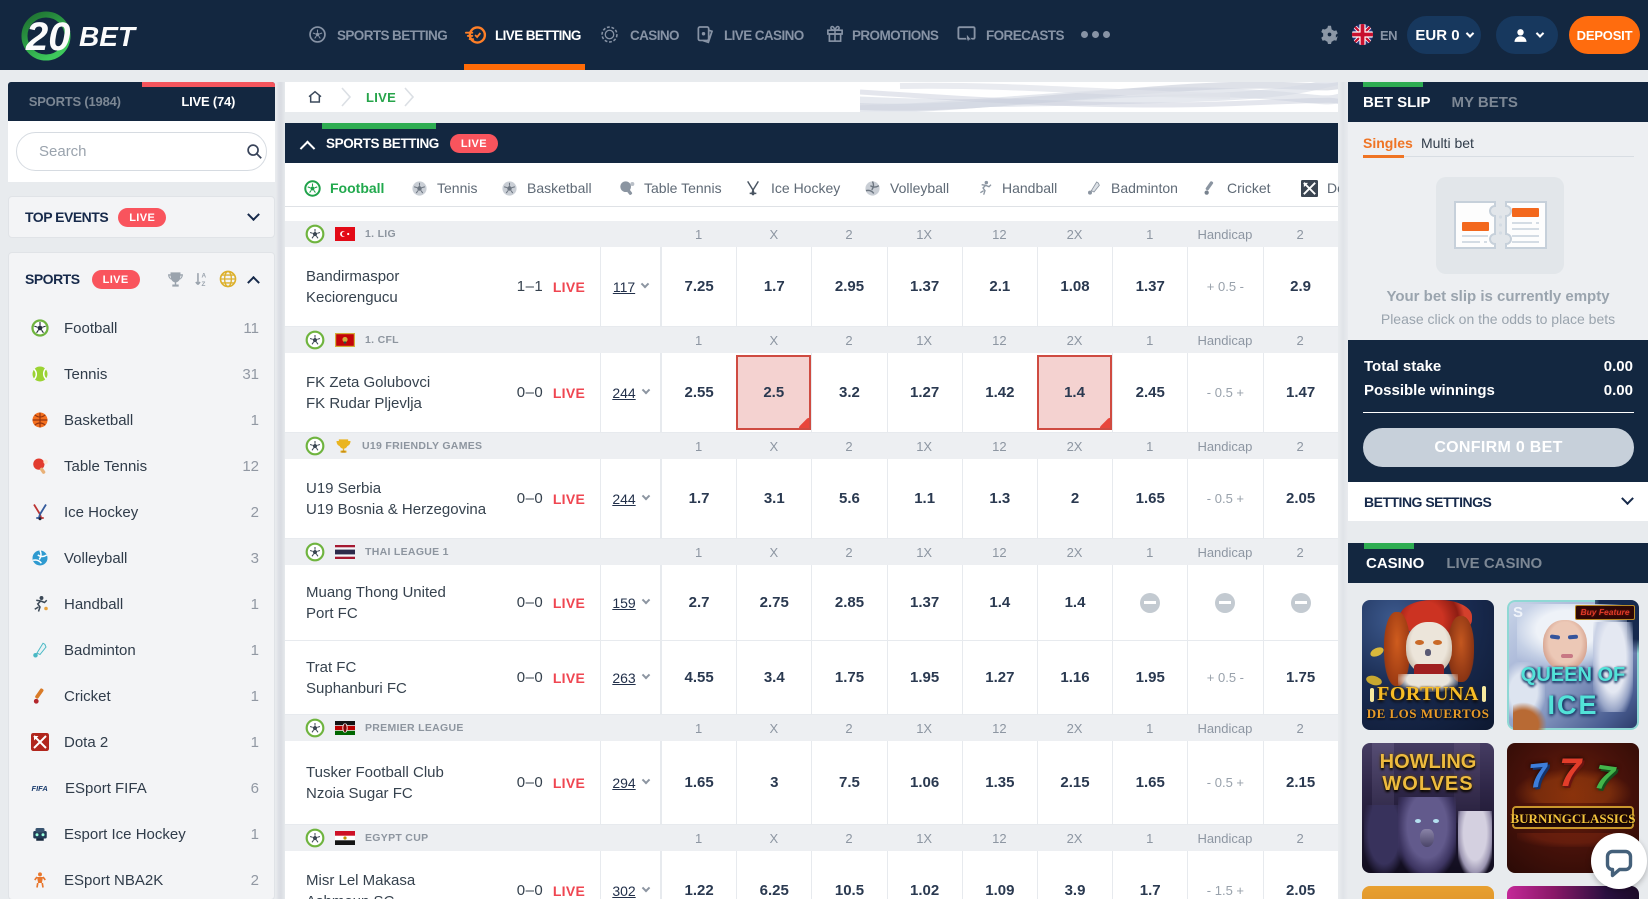 This screenshot has width=1648, height=899. What do you see at coordinates (204, 275) in the screenshot?
I see `svg-text: A` at bounding box center [204, 275].